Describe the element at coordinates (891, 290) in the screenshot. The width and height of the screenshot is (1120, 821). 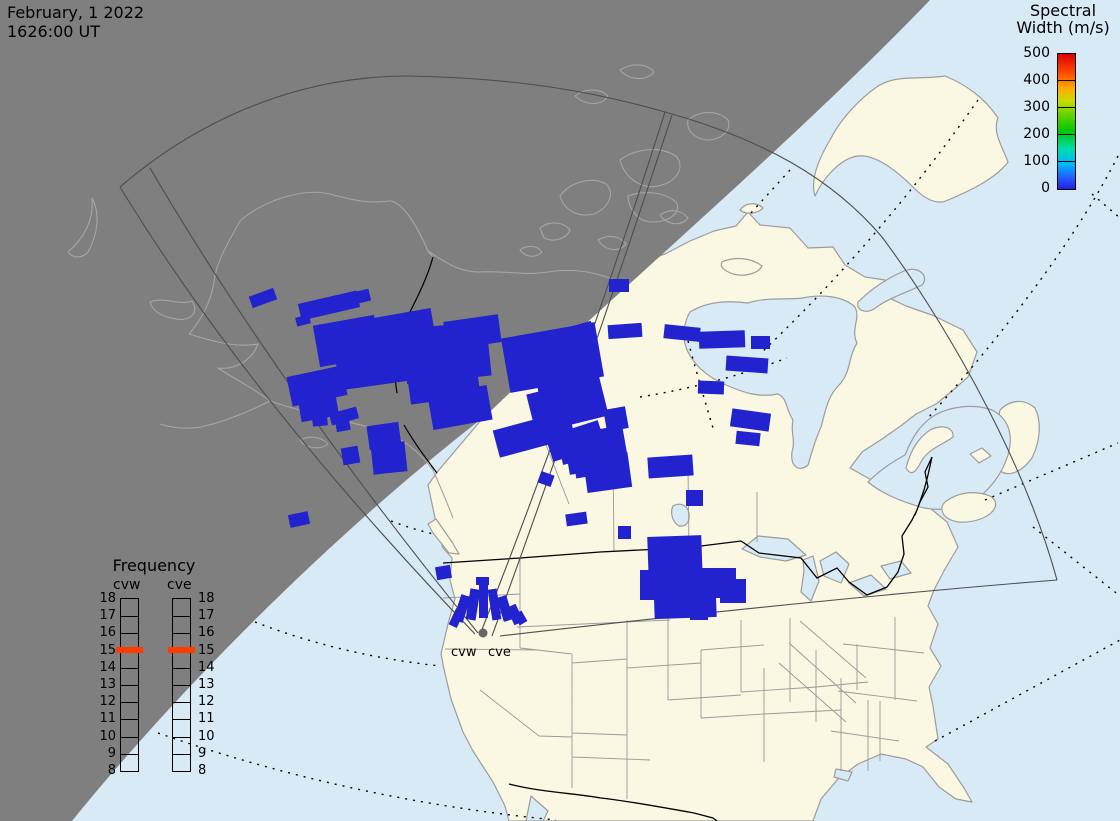
I see `hudson-strait` at that location.